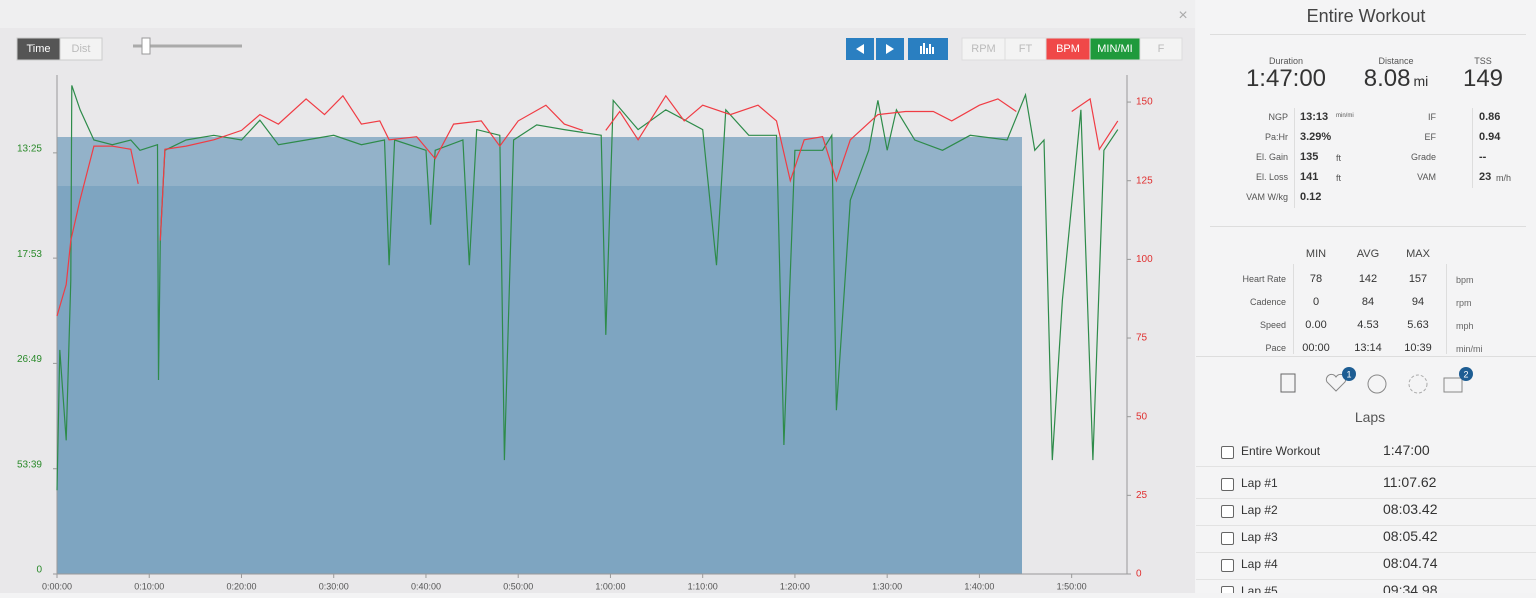  What do you see at coordinates (518, 586) in the screenshot?
I see `x-tick-label: 0:50:00` at bounding box center [518, 586].